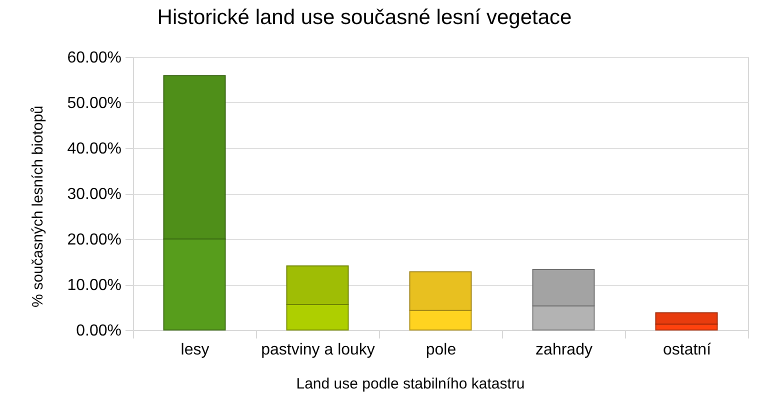  I want to click on x-tick-label: ostatní, so click(687, 350).